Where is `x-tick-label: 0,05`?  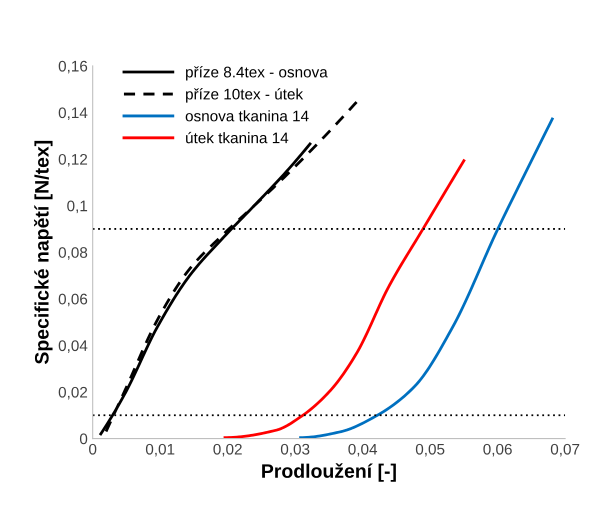 x-tick-label: 0,05 is located at coordinates (430, 450).